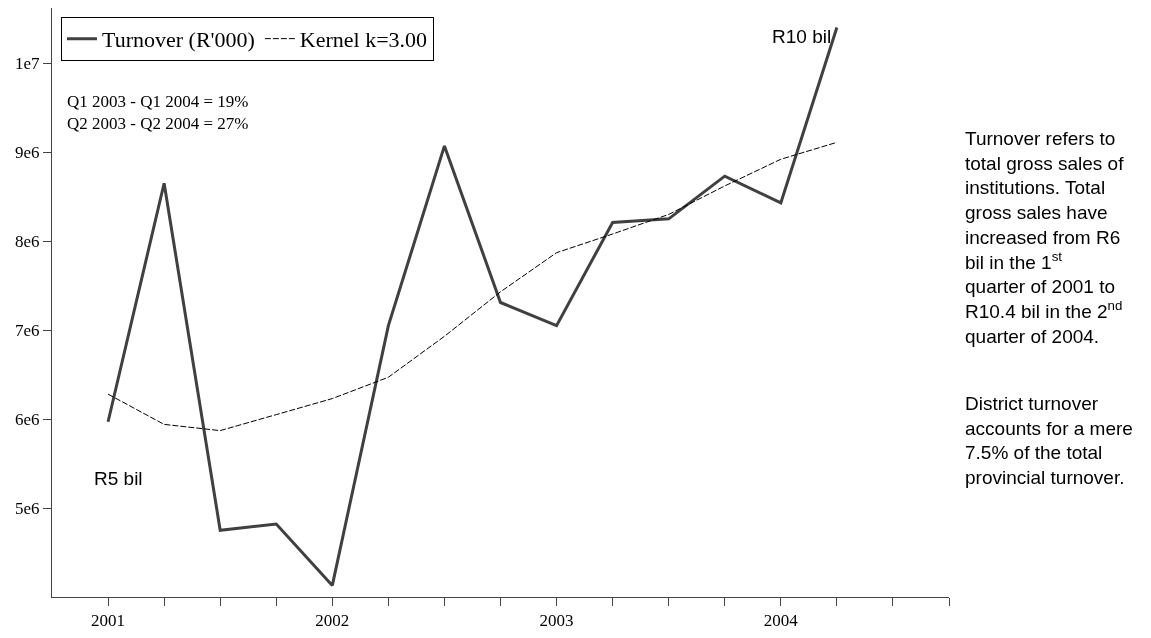 Image resolution: width=1151 pixels, height=638 pixels. I want to click on y-tick-label: 8e6, so click(27, 242).